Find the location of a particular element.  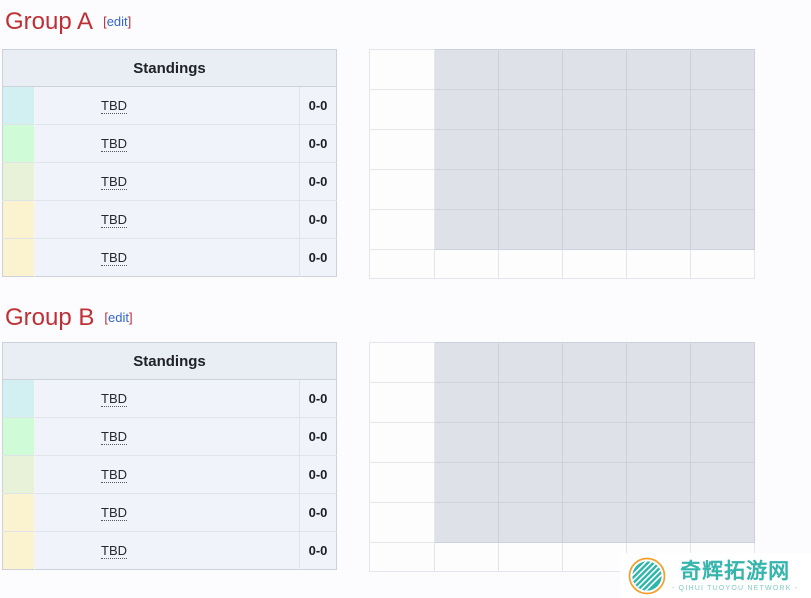

group-b-heading-text: Group B is located at coordinates (50, 317).